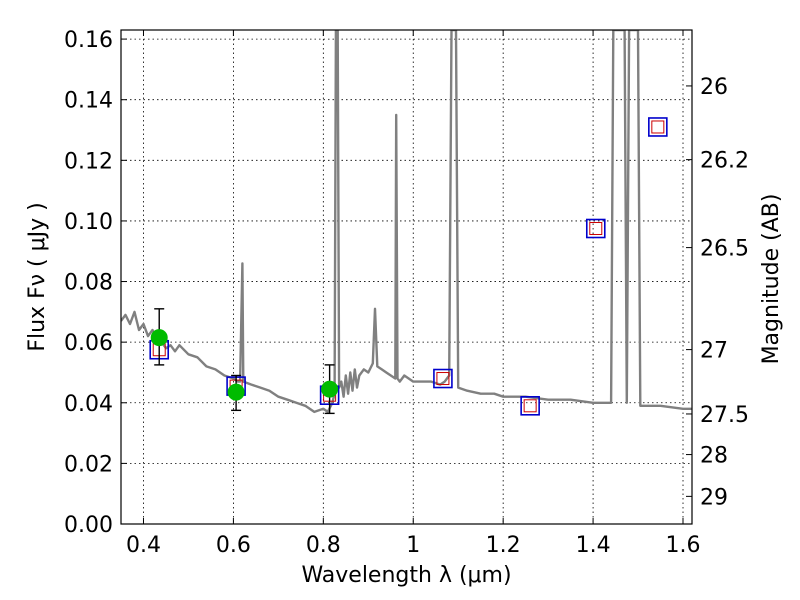 The height and width of the screenshot is (600, 800). What do you see at coordinates (37, 276) in the screenshot?
I see `y-axis-label: Flux Fν ( μJy )` at bounding box center [37, 276].